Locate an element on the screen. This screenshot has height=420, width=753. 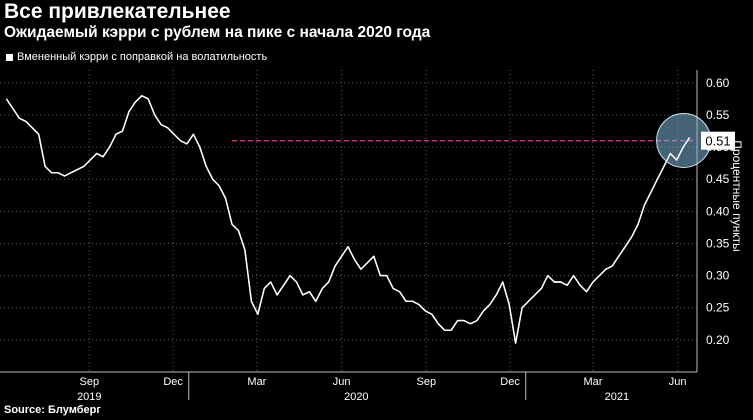
y-axis-label: Процентные пункты is located at coordinates (737, 196).